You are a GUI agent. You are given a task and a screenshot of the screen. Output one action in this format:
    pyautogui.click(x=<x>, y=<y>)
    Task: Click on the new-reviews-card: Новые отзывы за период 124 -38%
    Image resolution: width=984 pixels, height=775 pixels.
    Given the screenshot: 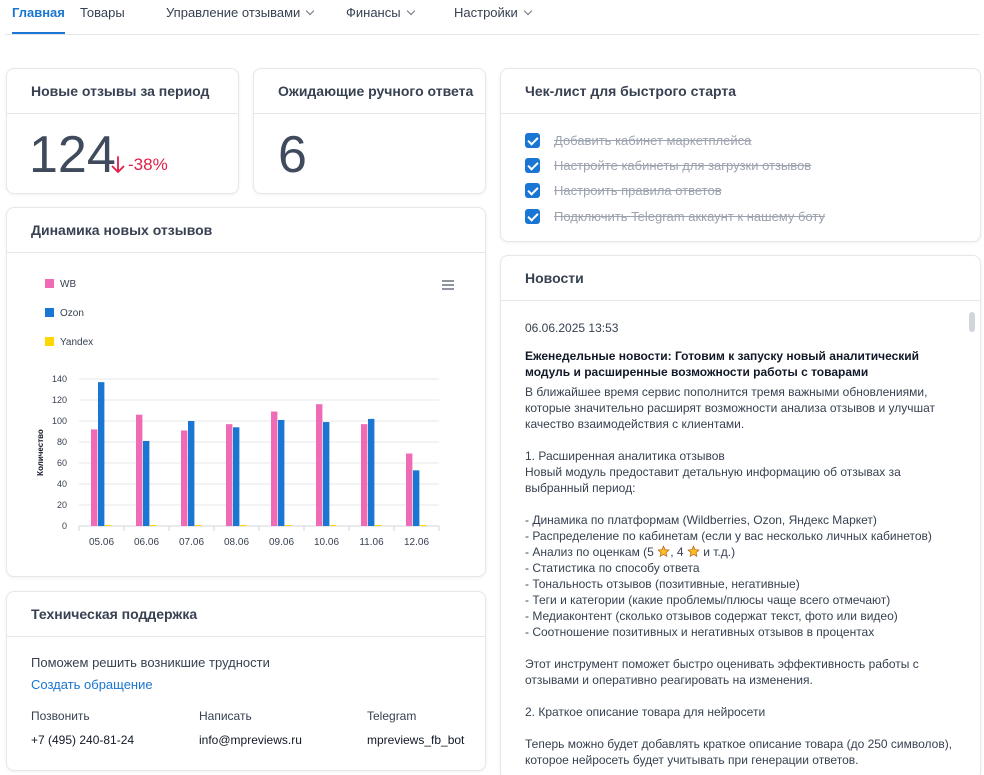 What is the action you would take?
    pyautogui.click(x=122, y=131)
    